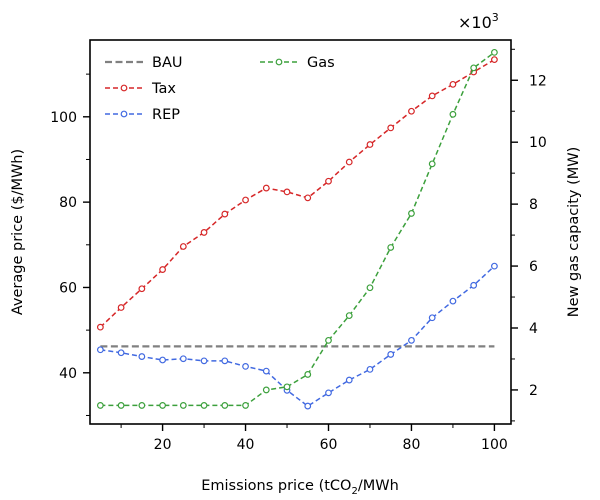 This screenshot has width=600, height=500. What do you see at coordinates (574, 232) in the screenshot?
I see `y-axis-right-label: New gas capacity (MW)` at bounding box center [574, 232].